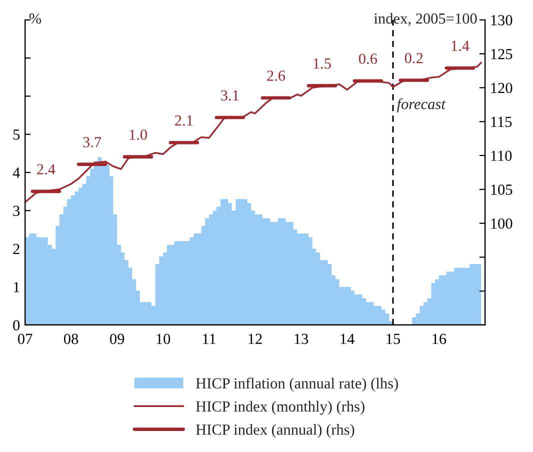 This screenshot has height=452, width=533. I want to click on y-axis-title: %, so click(35, 18).